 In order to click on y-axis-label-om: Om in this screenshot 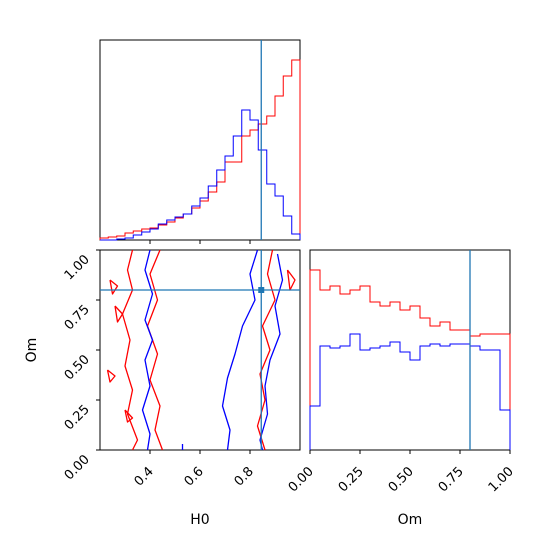, I will do `click(32, 350)`.